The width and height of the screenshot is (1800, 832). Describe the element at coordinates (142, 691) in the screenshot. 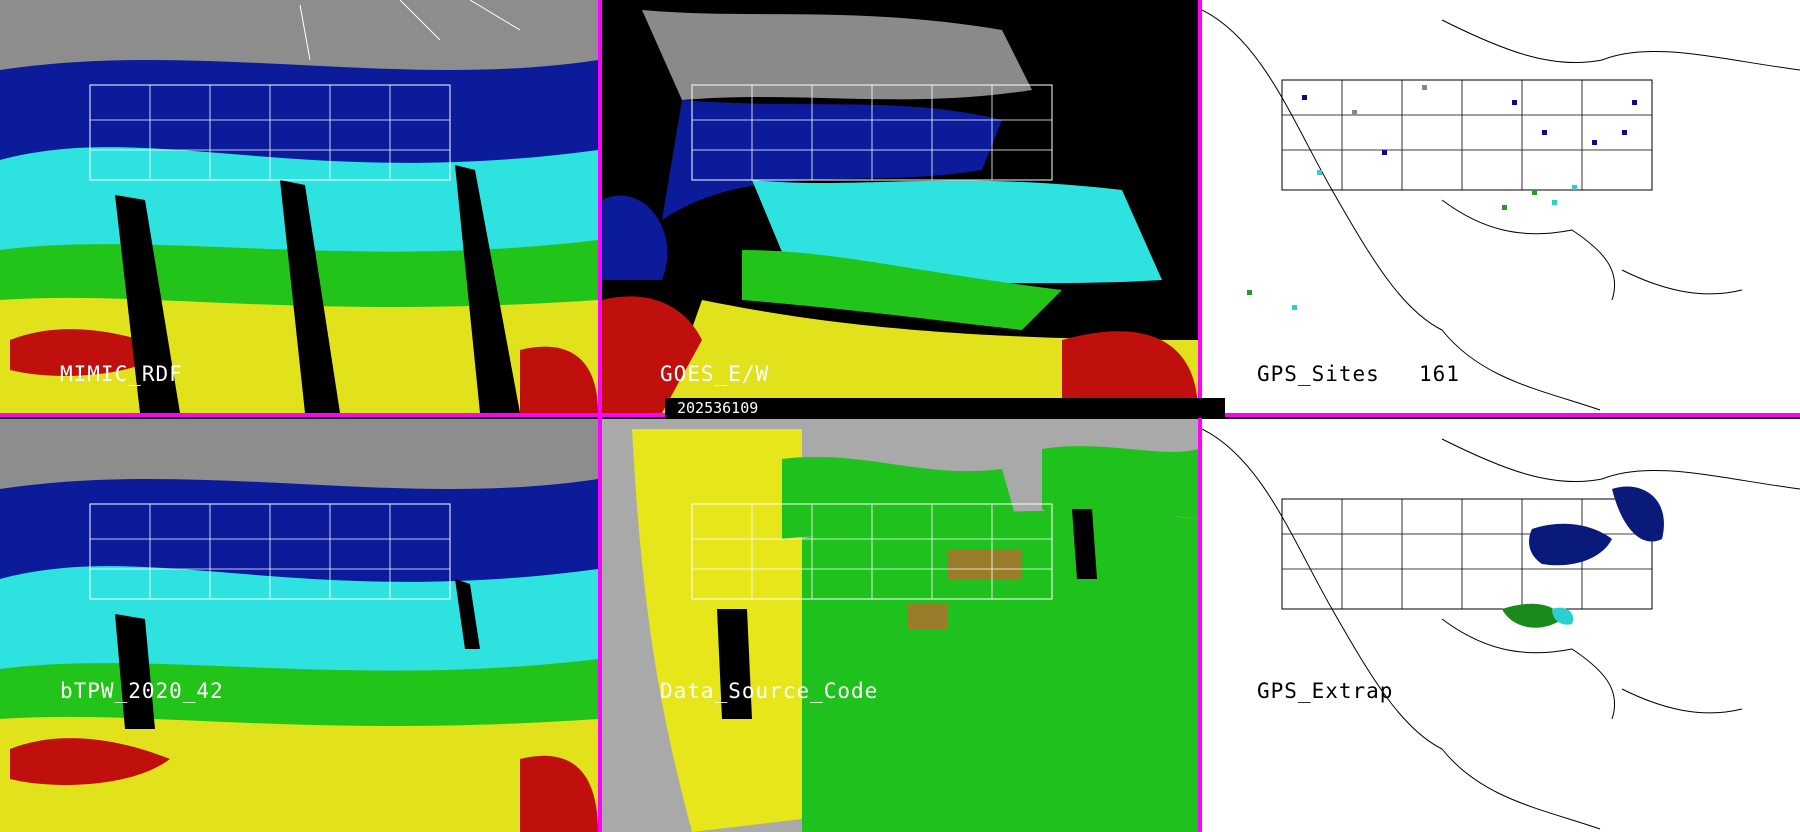

I see `panel-label-btpw: bTPW_2020_42` at that location.